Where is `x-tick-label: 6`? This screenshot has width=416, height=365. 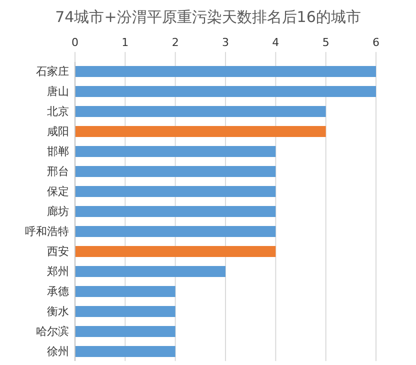 x-tick-label: 6 is located at coordinates (376, 42).